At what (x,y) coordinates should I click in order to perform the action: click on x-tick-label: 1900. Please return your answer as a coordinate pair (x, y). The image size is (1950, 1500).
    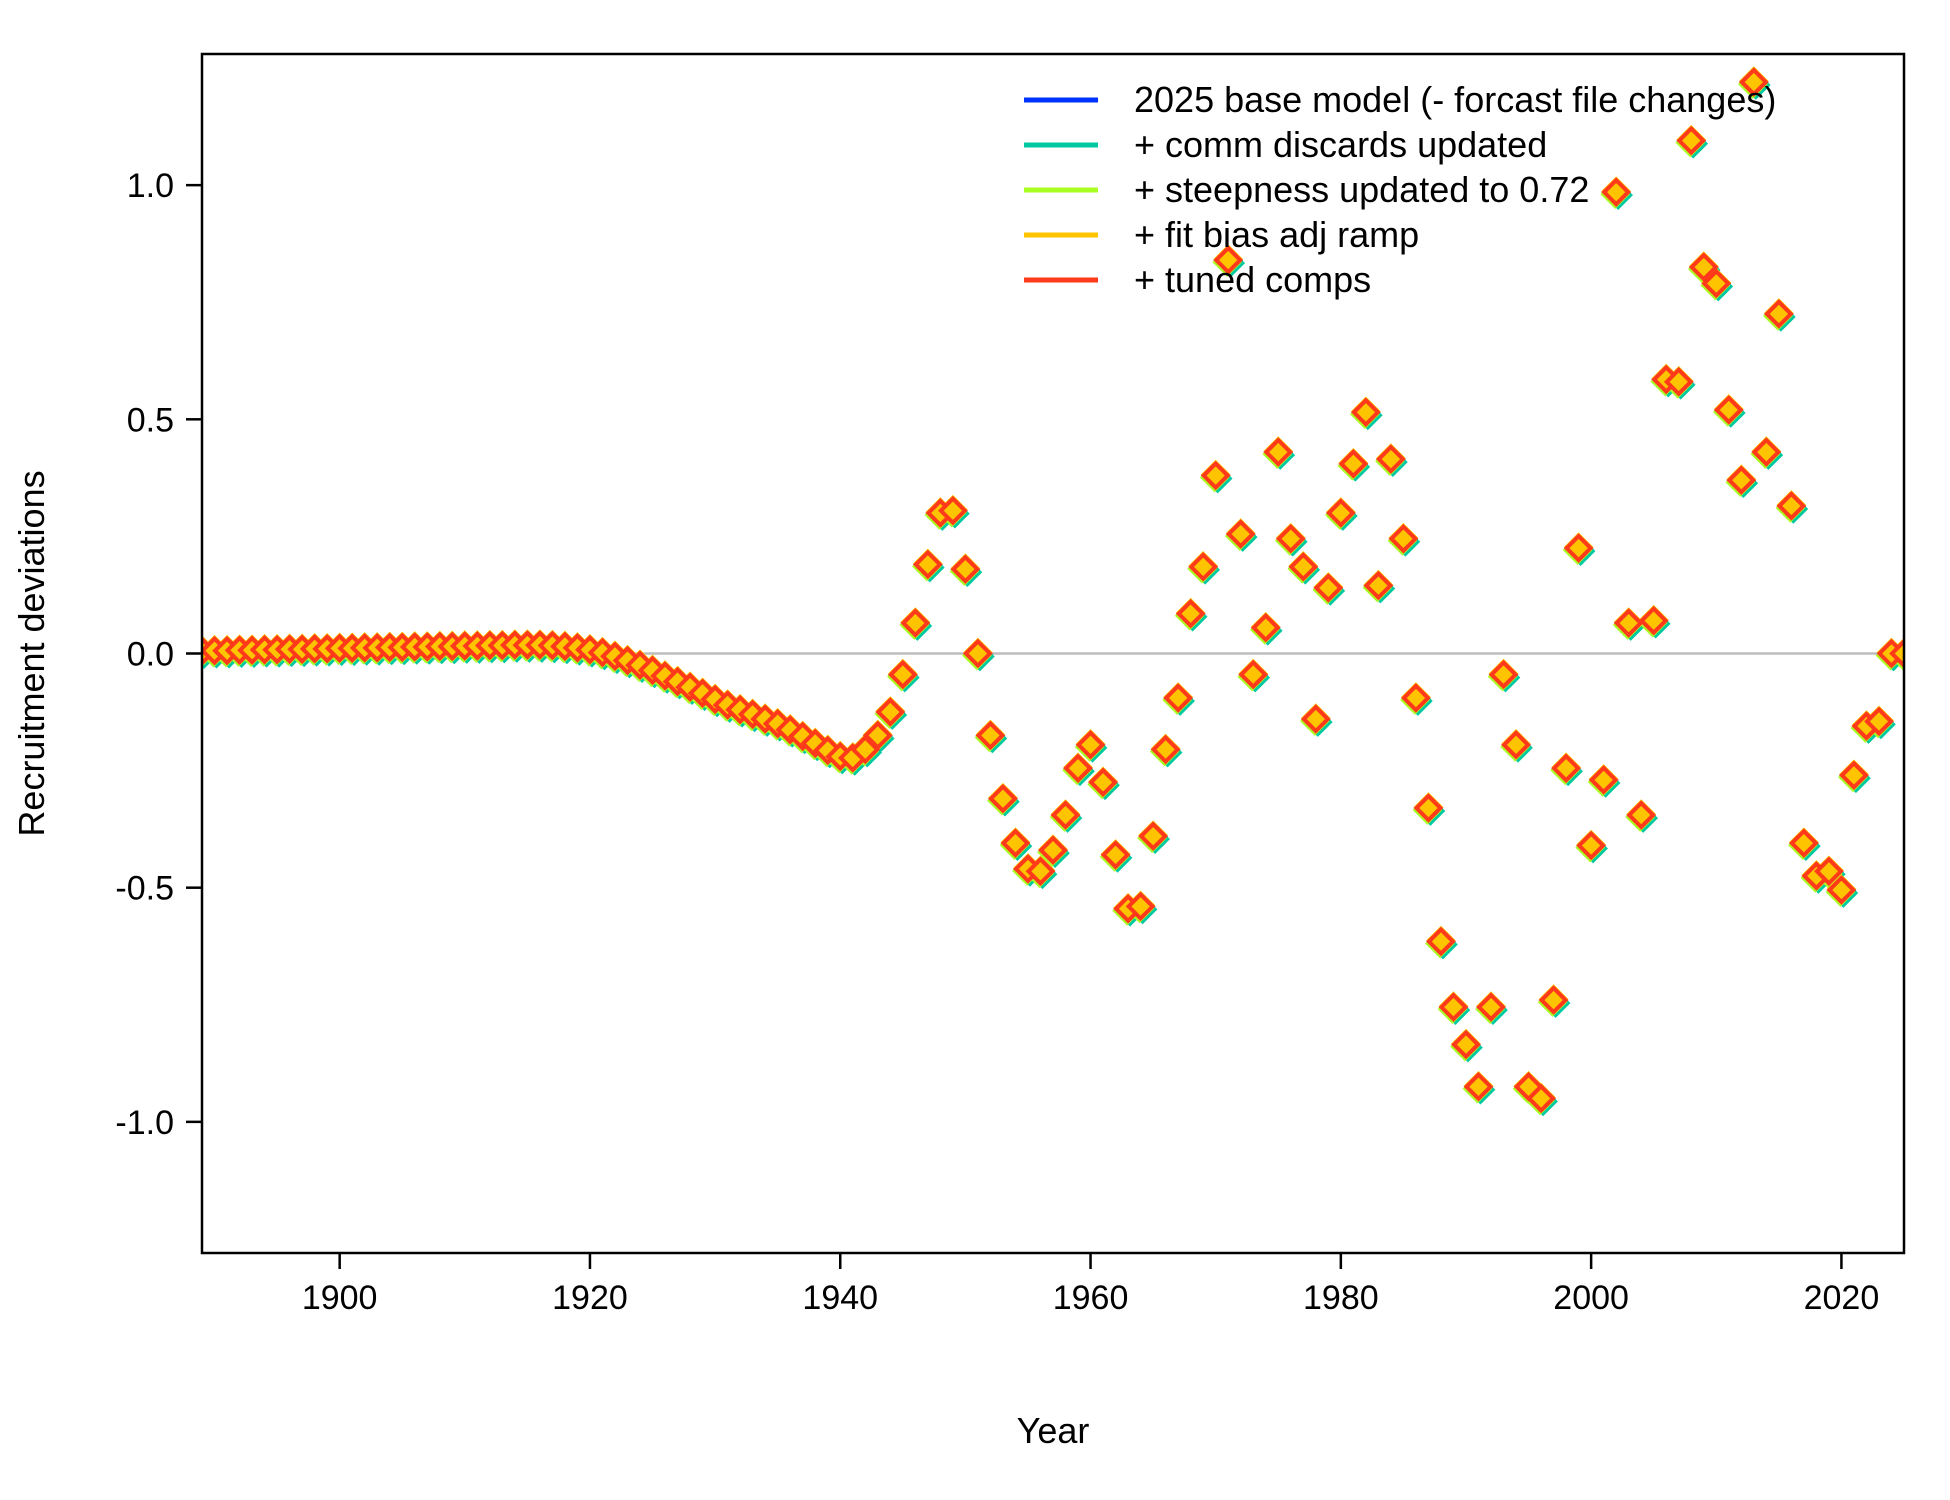
    Looking at the image, I should click on (340, 1298).